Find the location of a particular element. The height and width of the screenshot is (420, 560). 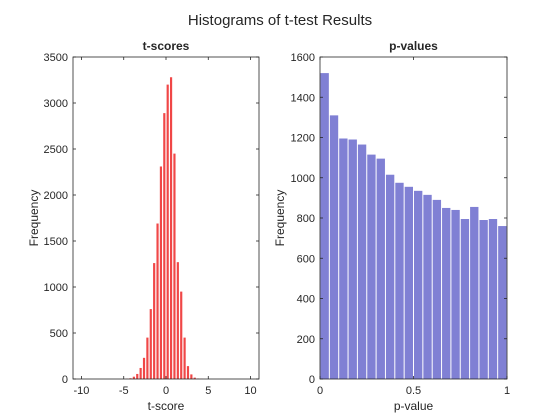

p-values-x-tick-label: 0 is located at coordinates (320, 391).